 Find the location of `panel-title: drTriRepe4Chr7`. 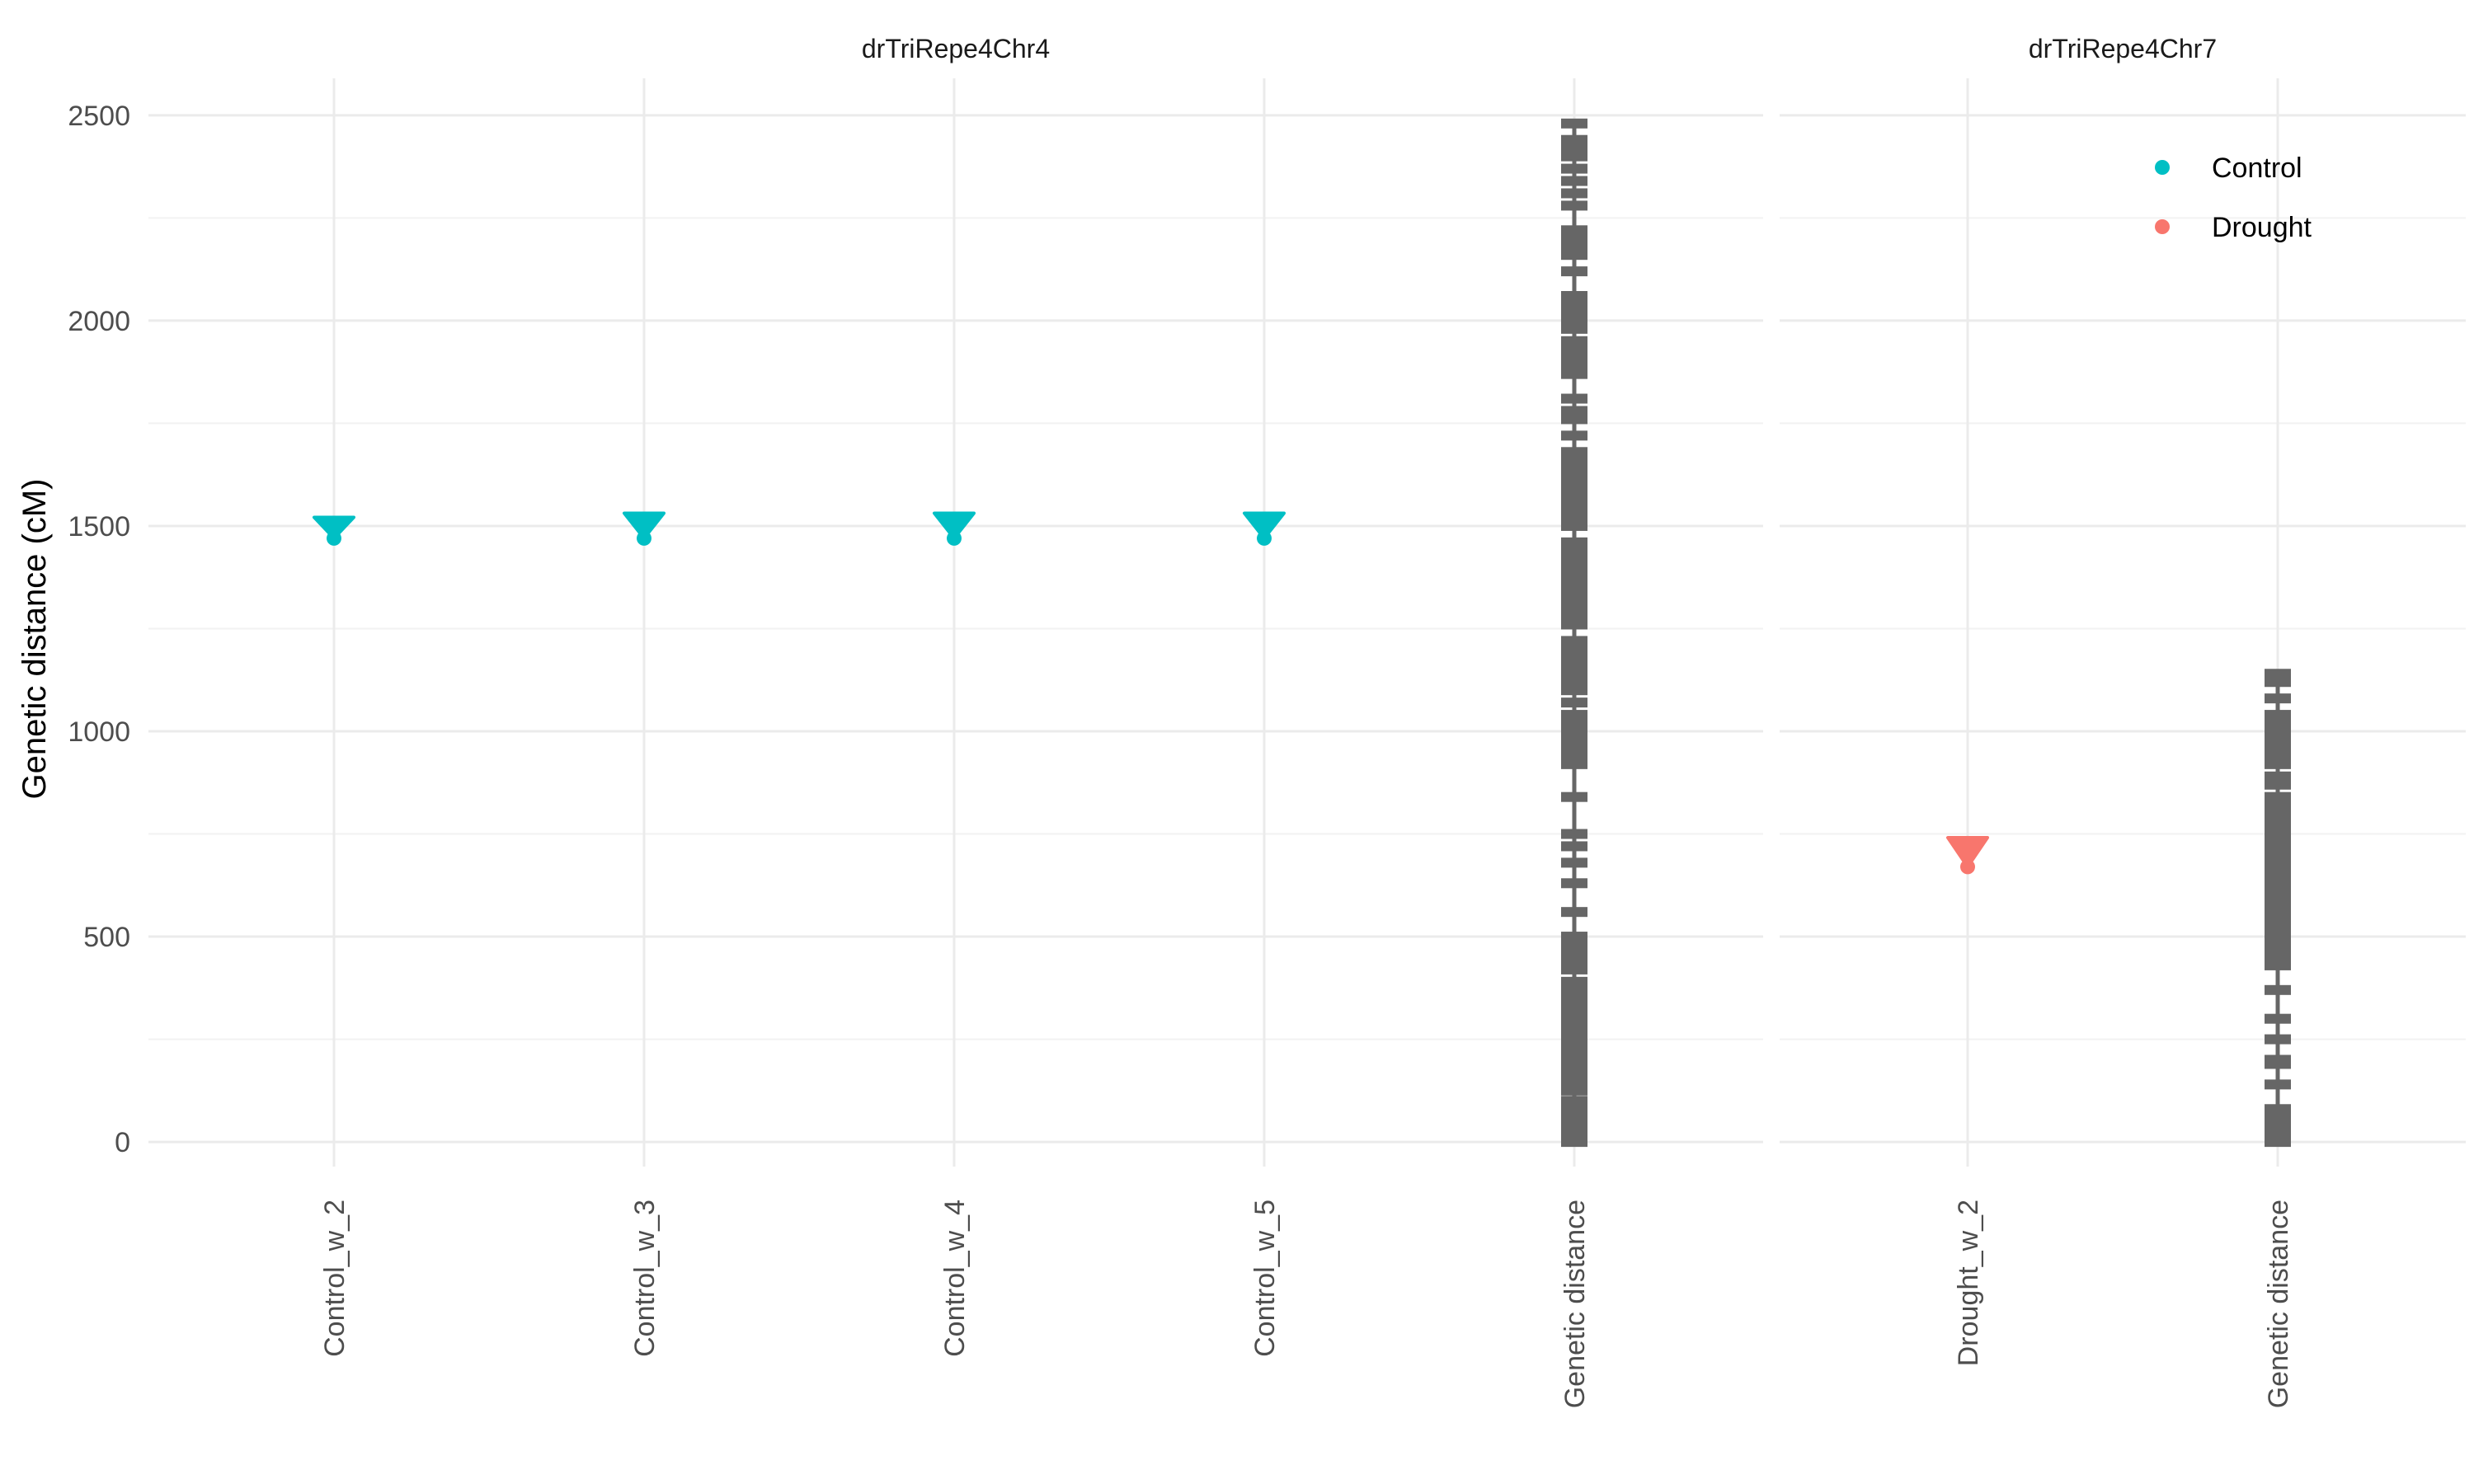

panel-title: drTriRepe4Chr7 is located at coordinates (2123, 48).